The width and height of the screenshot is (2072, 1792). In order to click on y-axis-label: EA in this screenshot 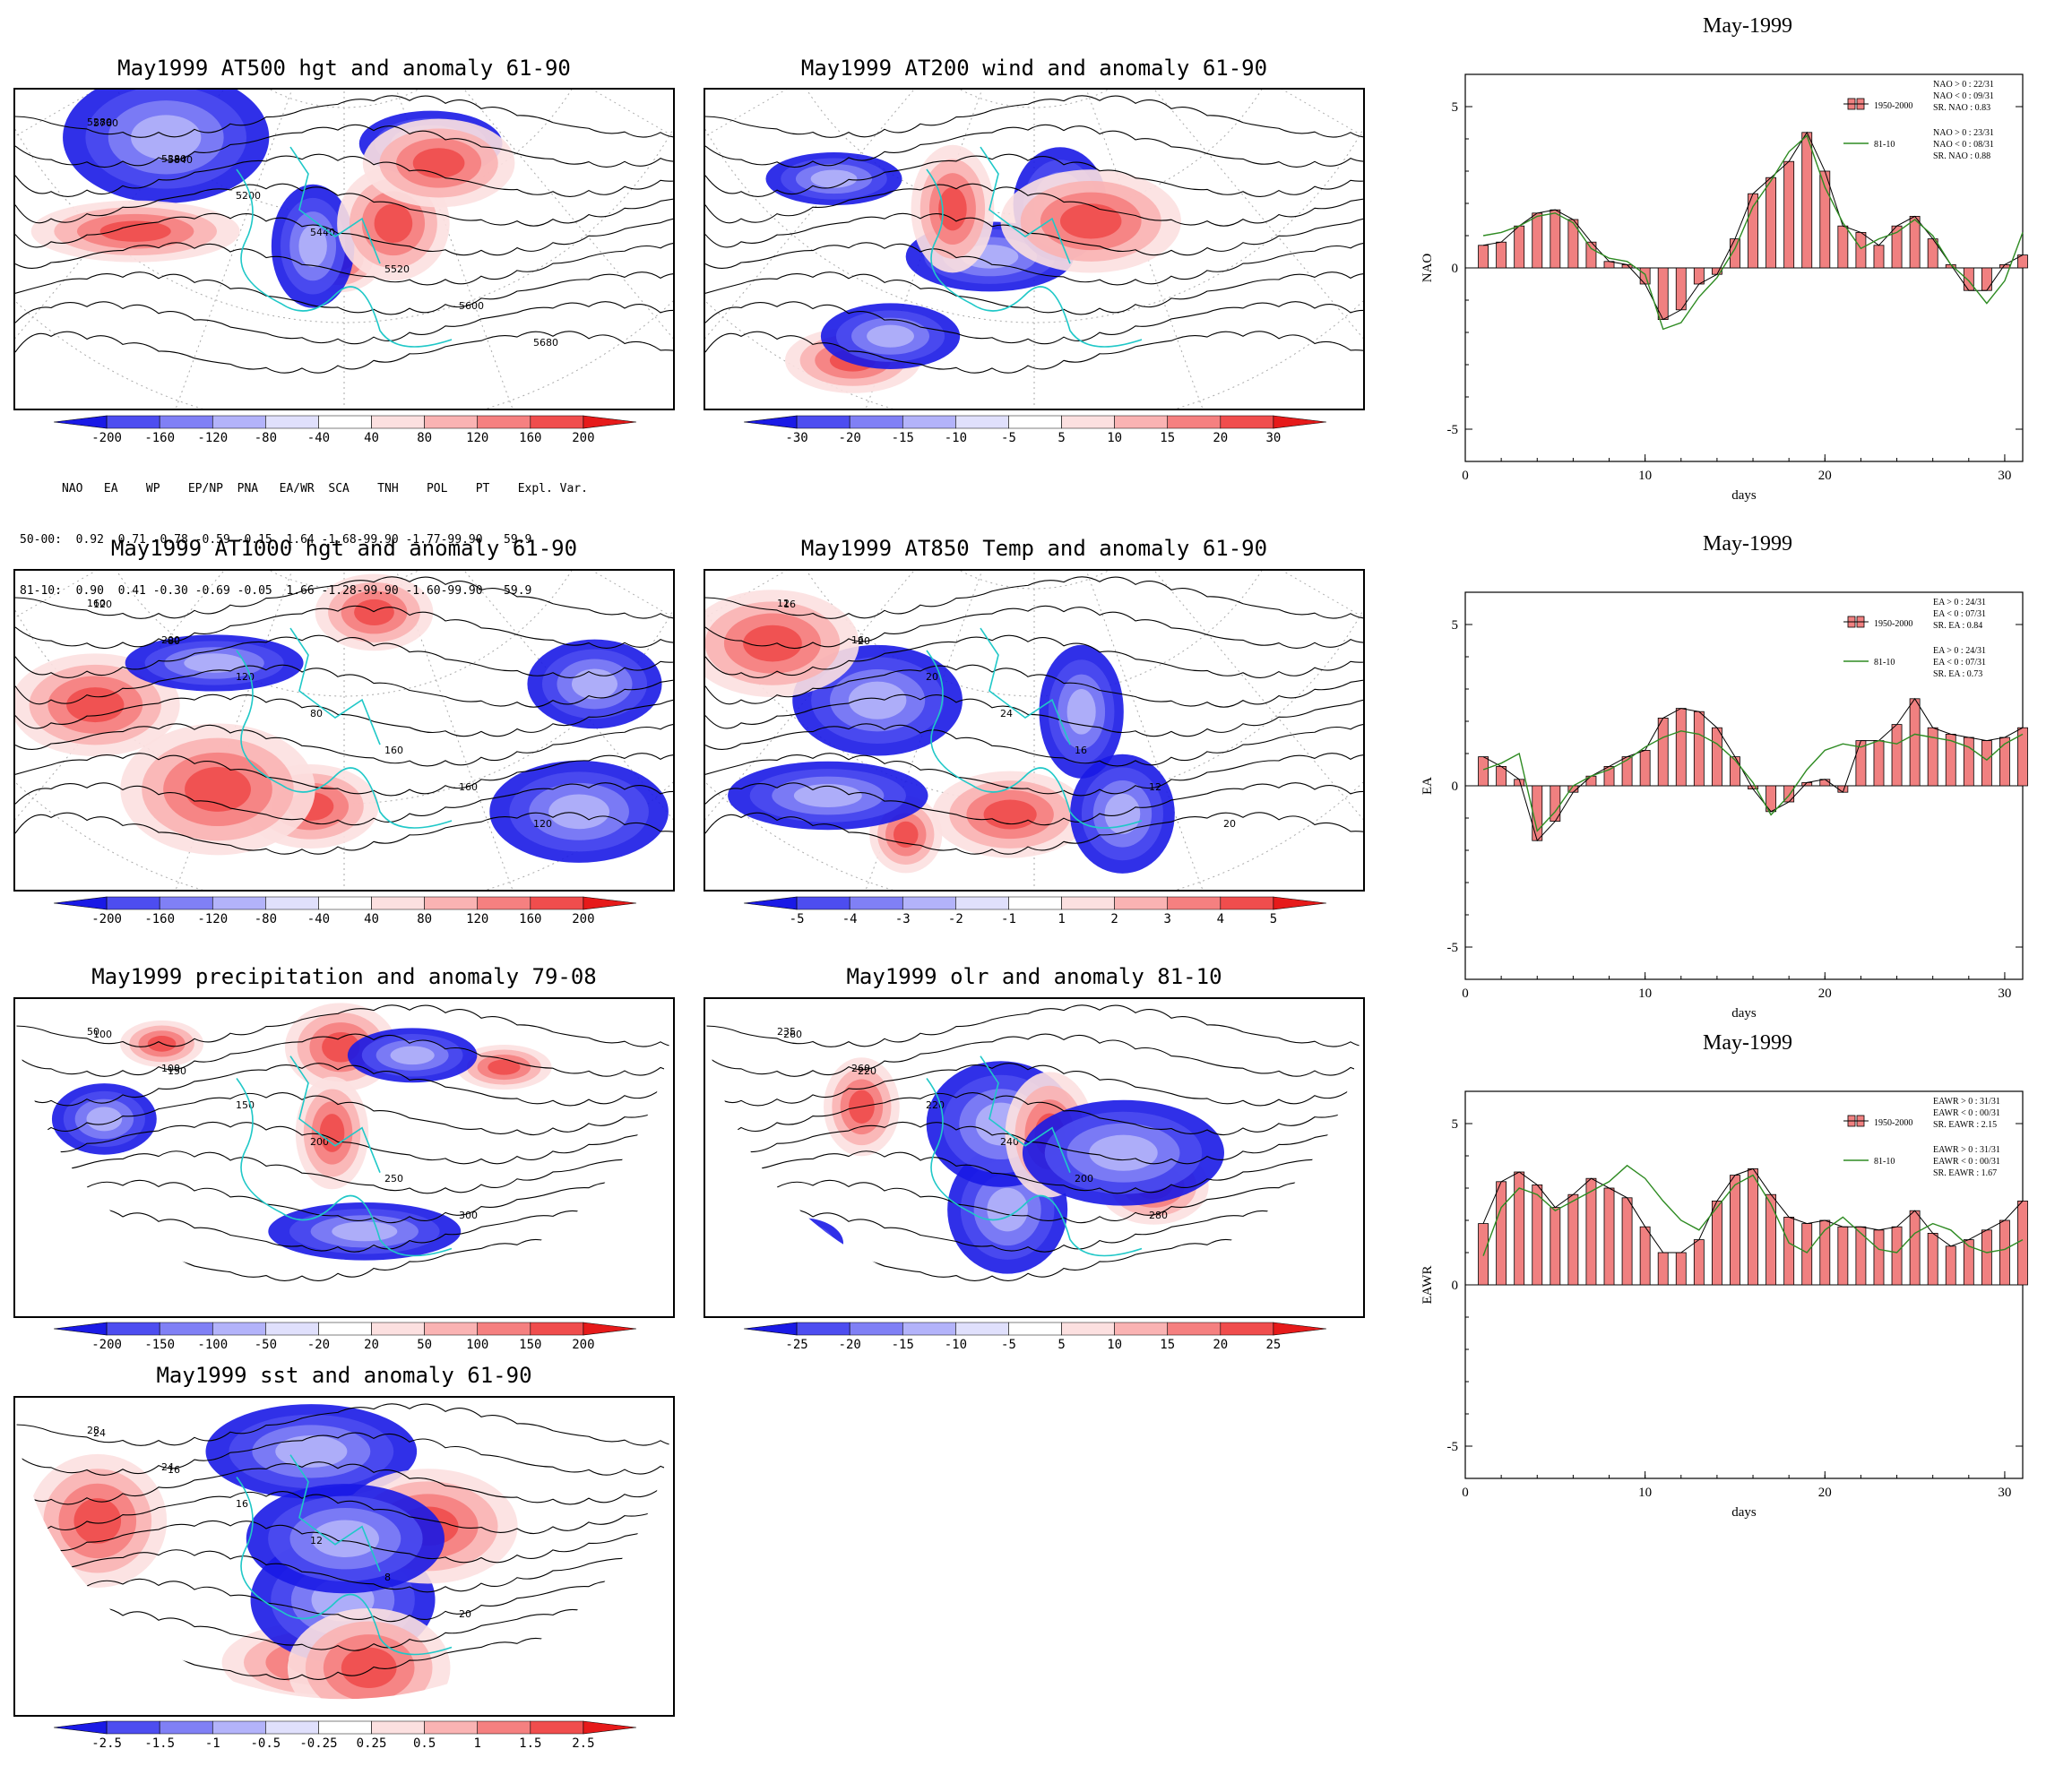, I will do `click(1427, 786)`.